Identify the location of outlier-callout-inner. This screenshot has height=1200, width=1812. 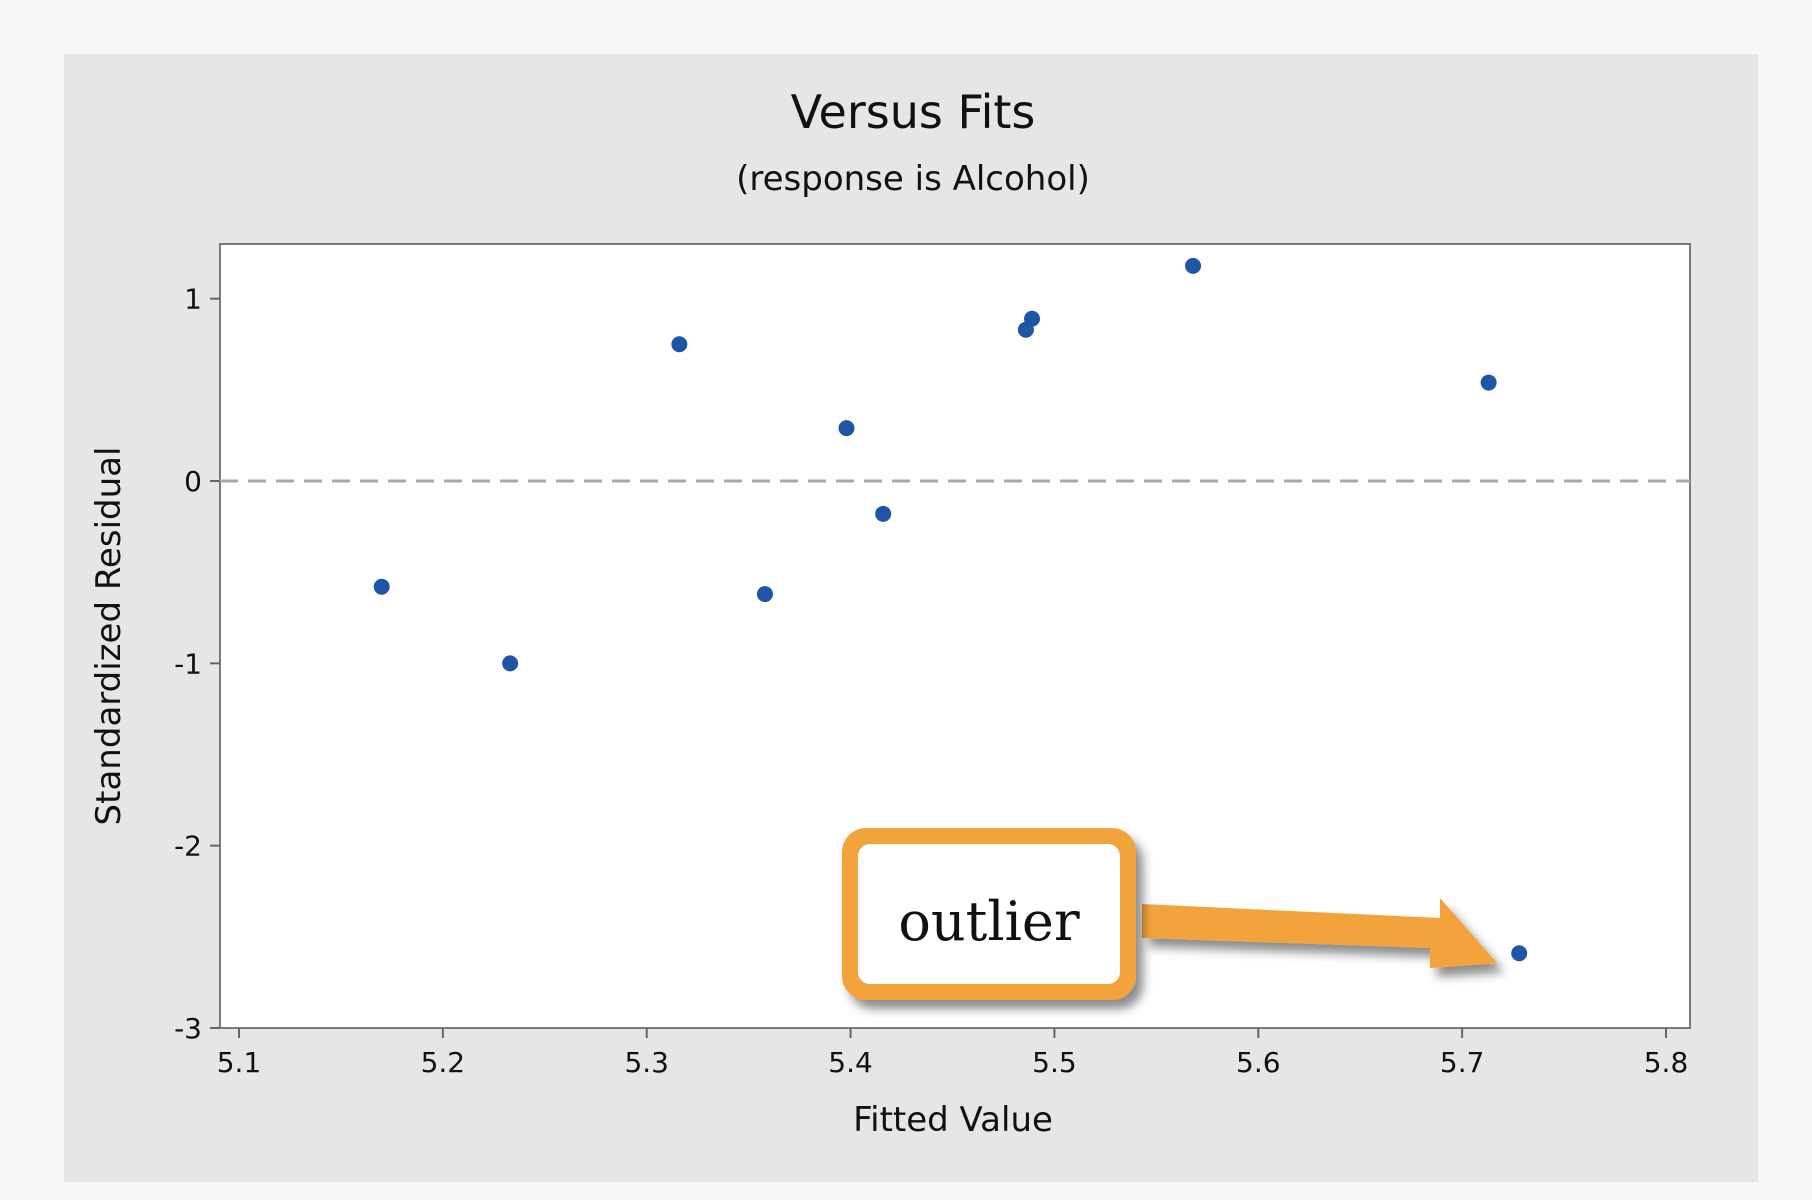
(989, 914).